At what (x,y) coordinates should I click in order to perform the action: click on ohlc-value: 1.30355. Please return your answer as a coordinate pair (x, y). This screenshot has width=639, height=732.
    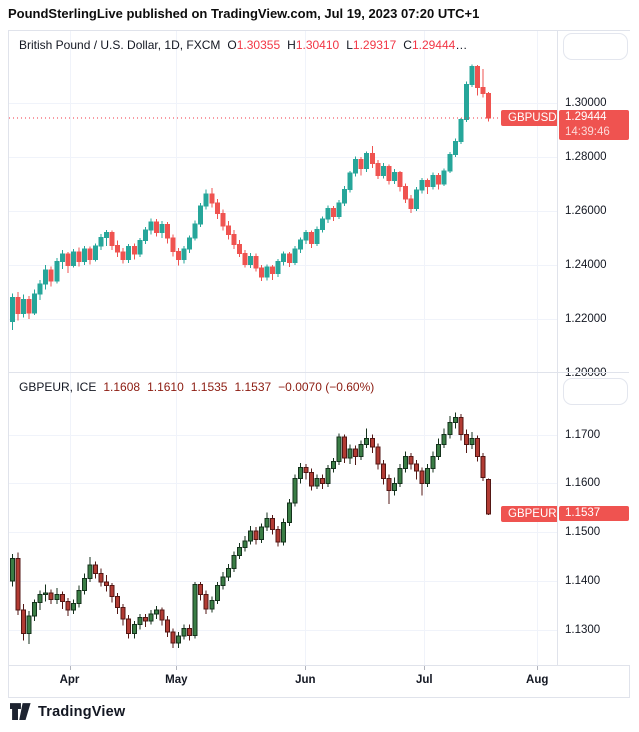
    Looking at the image, I should click on (258, 45).